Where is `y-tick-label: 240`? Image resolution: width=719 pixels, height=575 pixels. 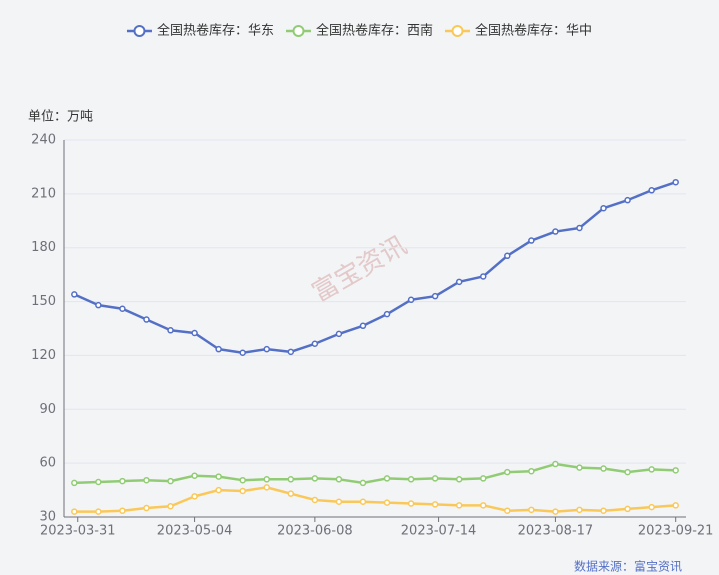
y-tick-label: 240 is located at coordinates (43, 140).